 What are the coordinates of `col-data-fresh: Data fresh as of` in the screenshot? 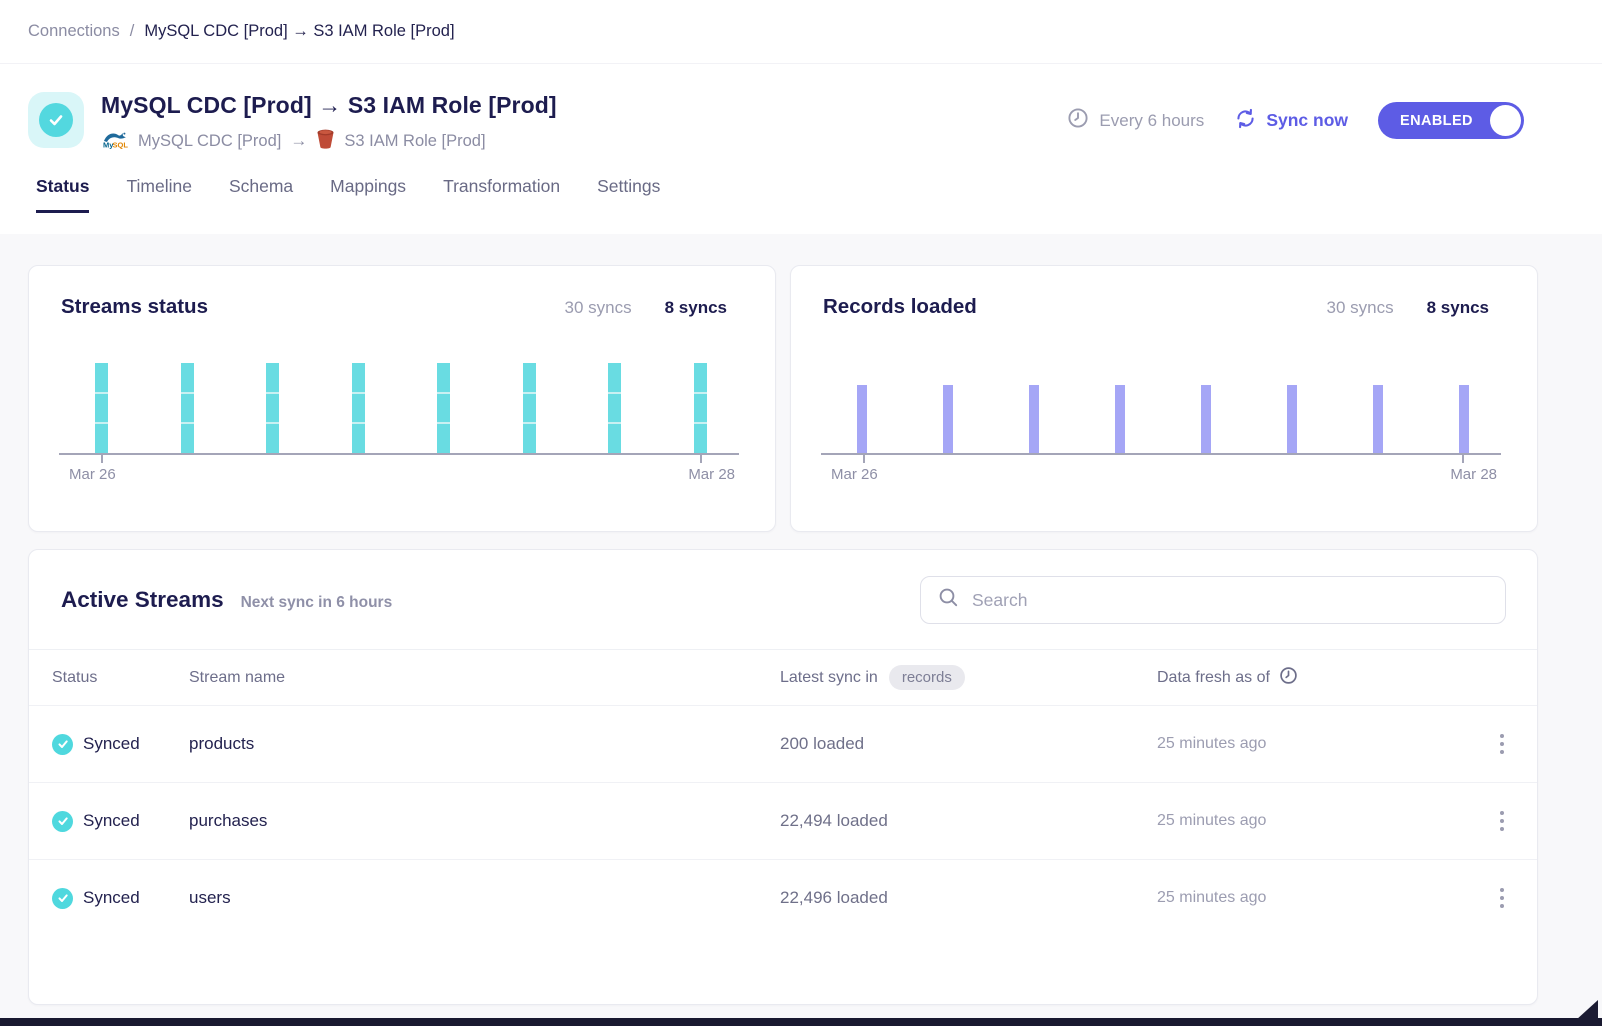 It's located at (1318, 678).